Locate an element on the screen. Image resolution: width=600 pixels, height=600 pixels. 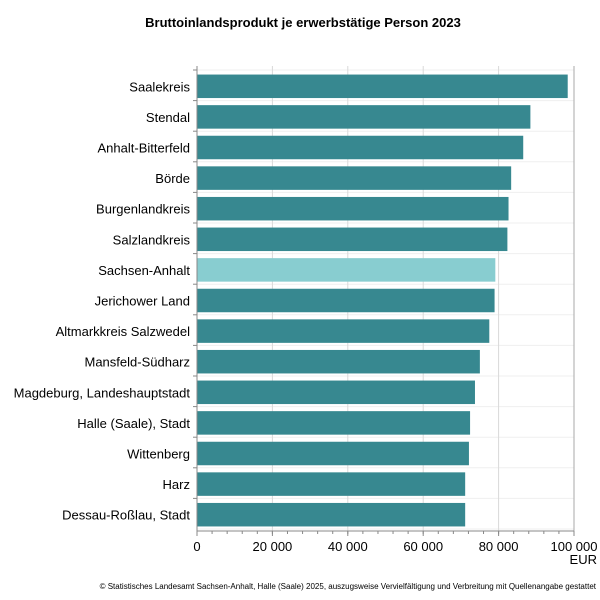
category-label: Halle (Saale), Stadt is located at coordinates (133, 423).